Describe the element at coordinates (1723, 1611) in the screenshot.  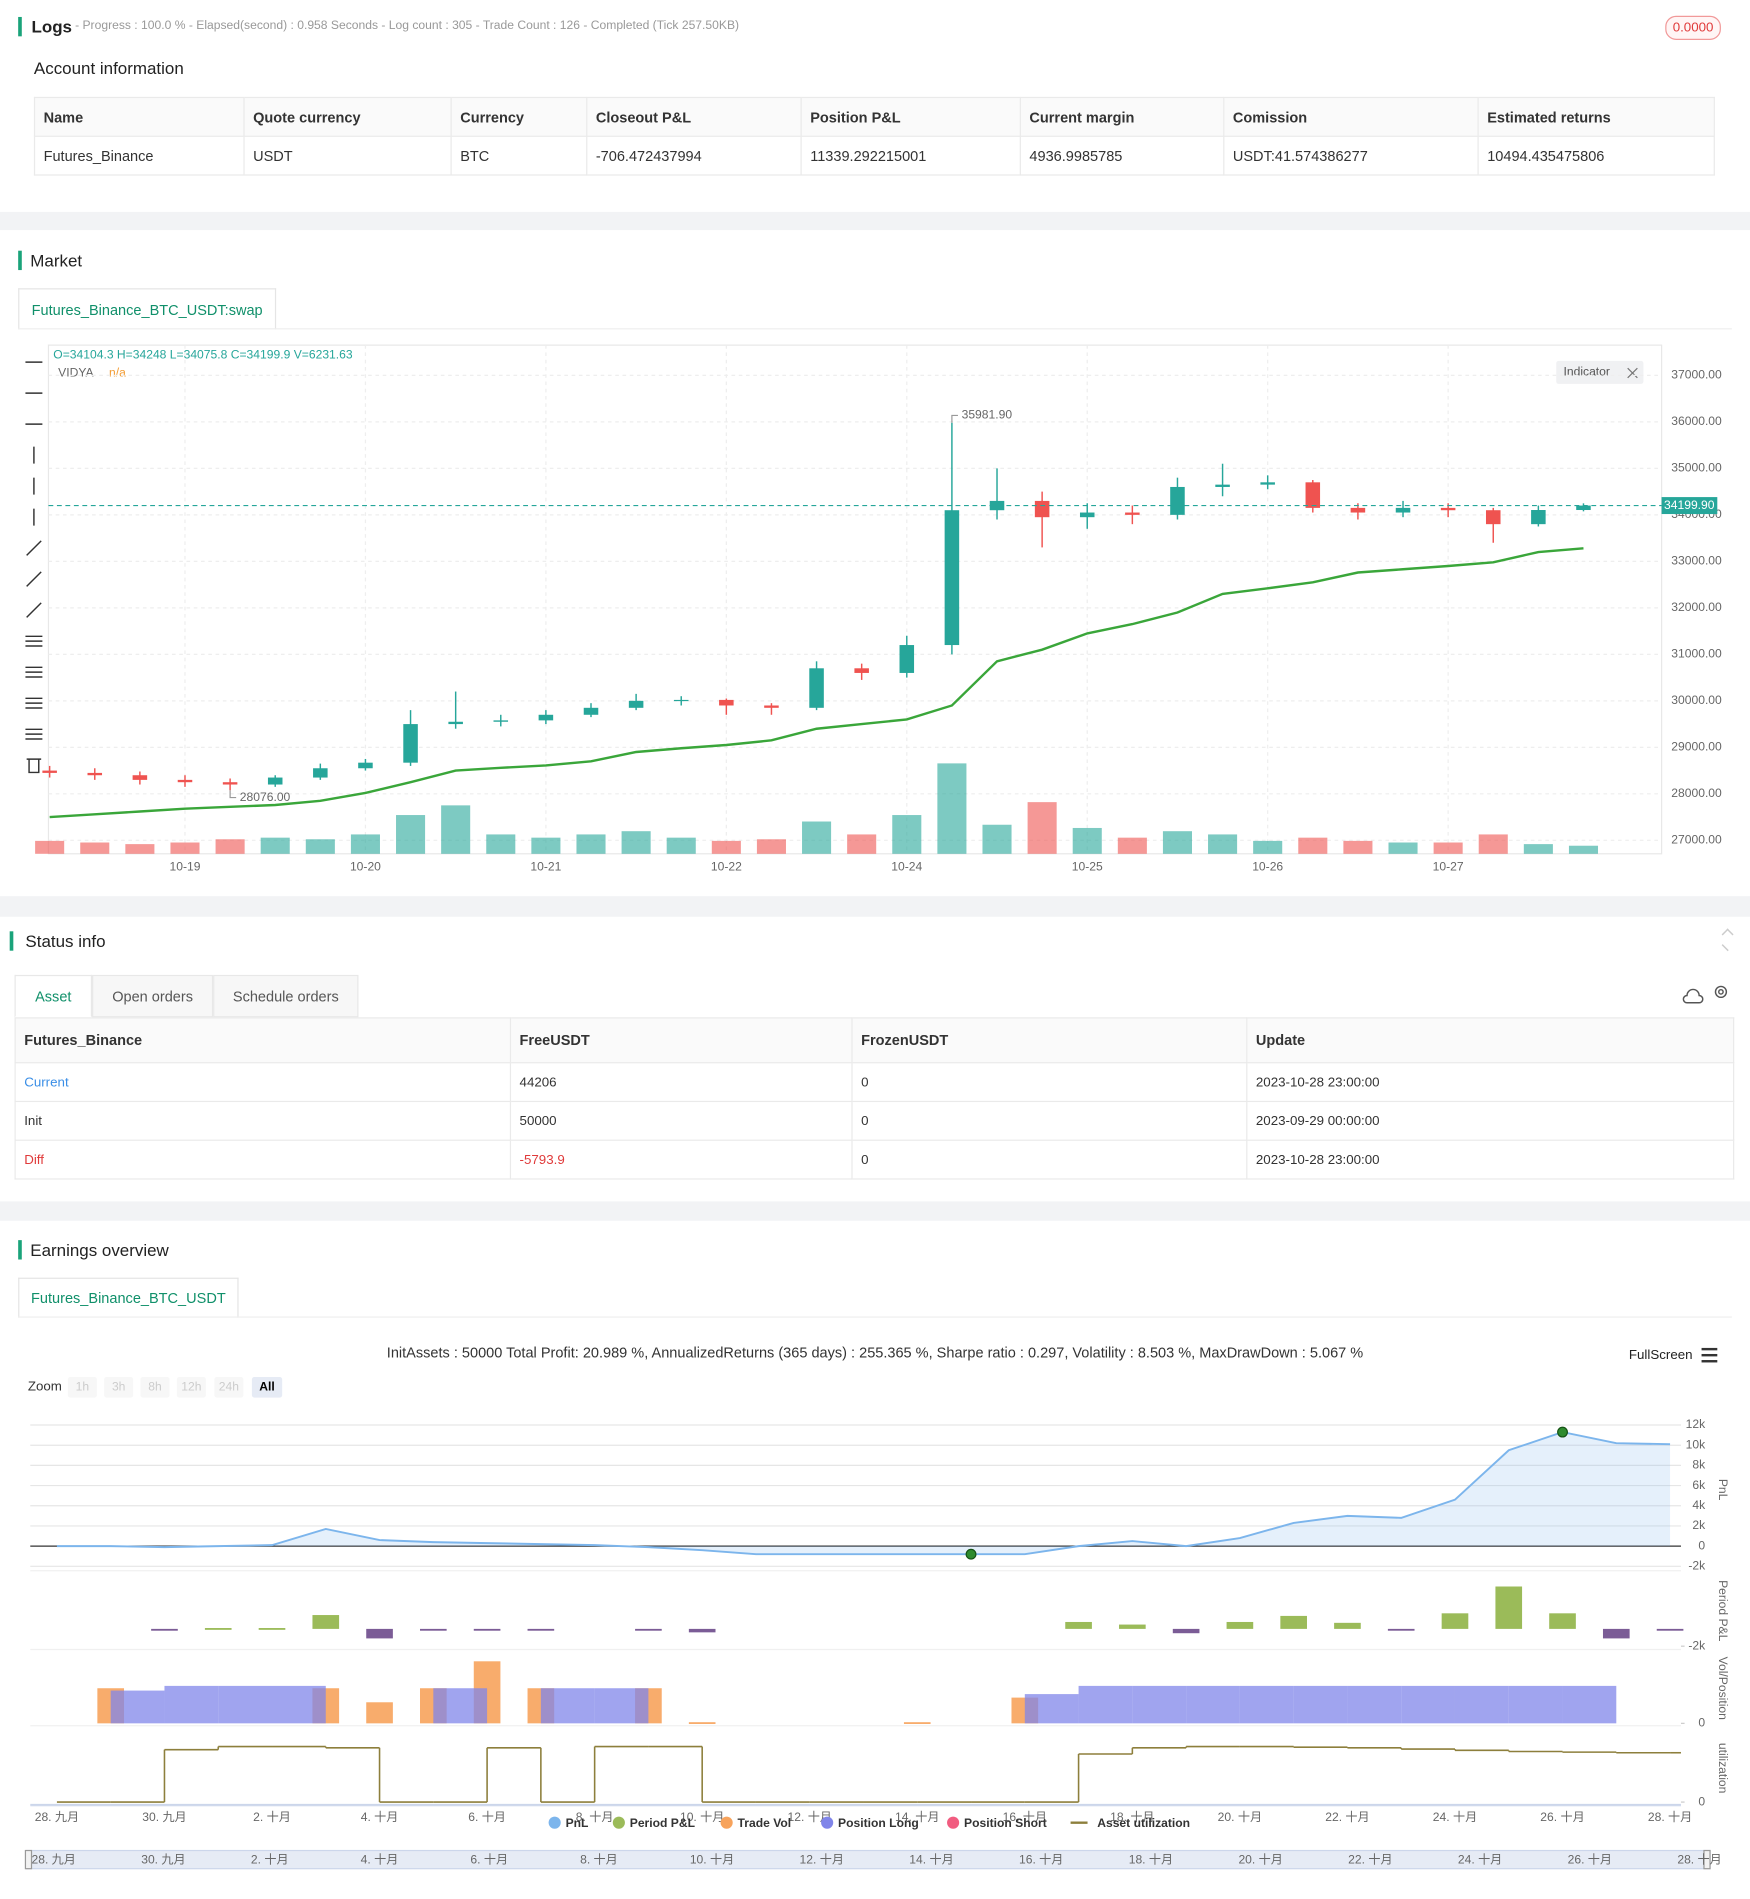
I see `axis-title: Period P&L` at that location.